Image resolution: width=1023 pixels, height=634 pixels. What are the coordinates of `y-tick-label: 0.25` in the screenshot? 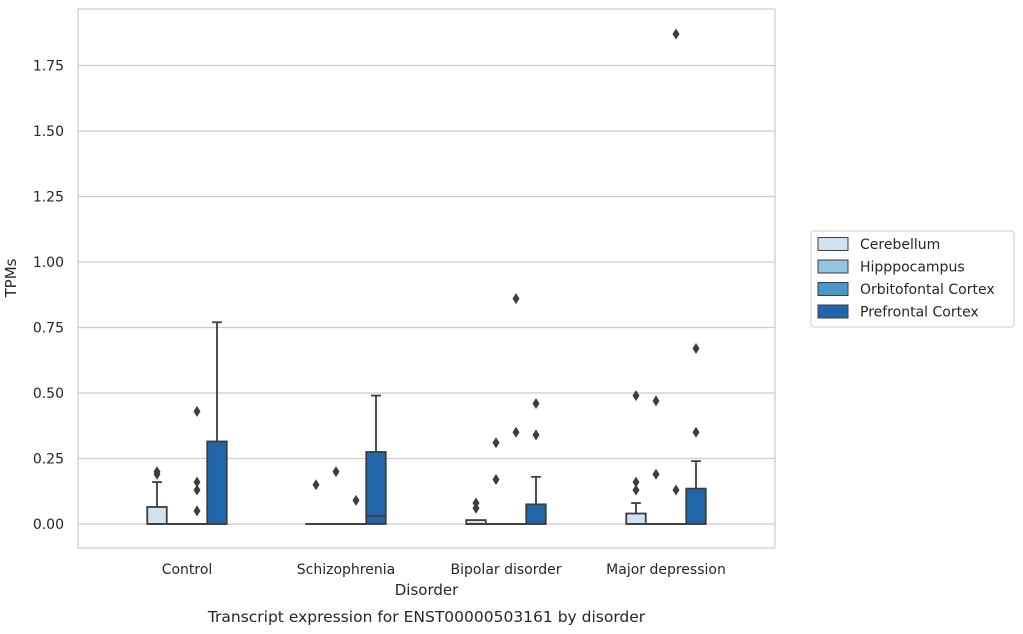 It's located at (48, 460).